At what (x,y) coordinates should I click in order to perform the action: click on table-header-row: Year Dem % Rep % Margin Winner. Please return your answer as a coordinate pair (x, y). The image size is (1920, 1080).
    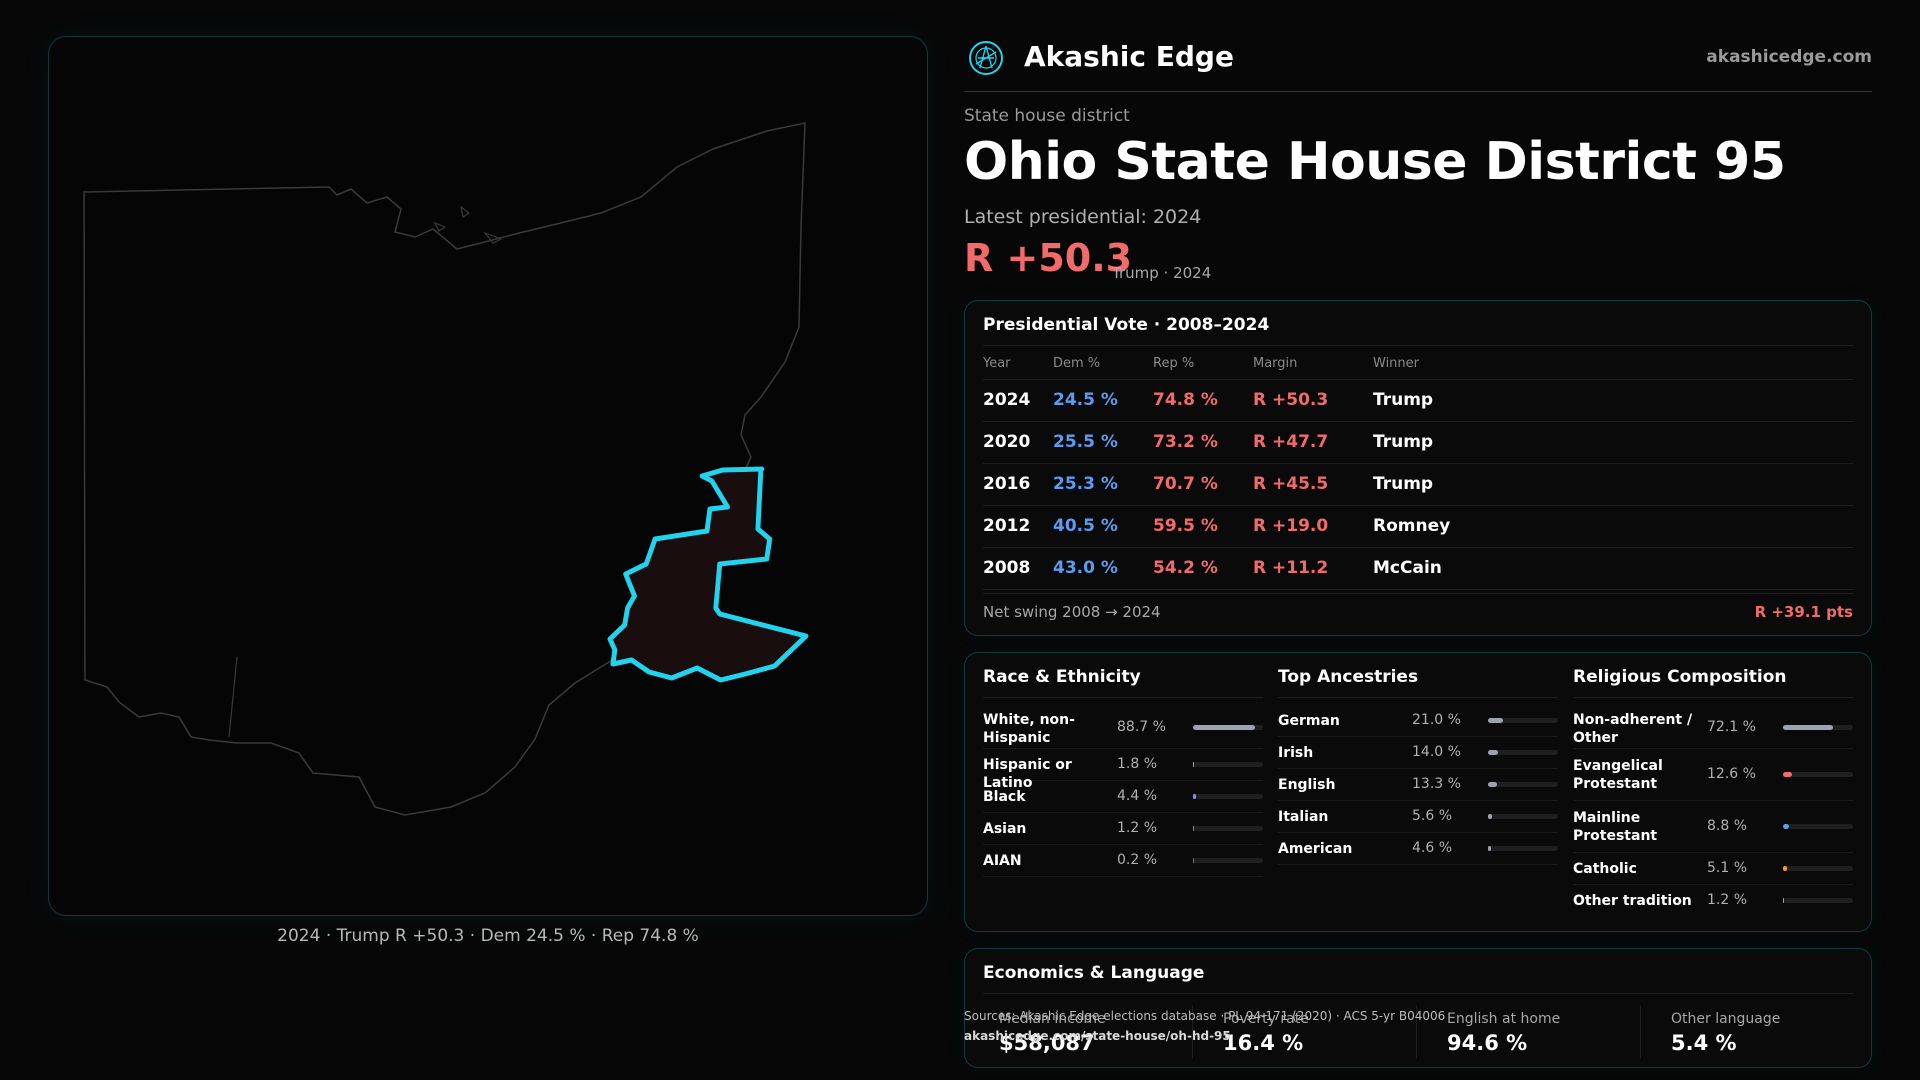
    Looking at the image, I should click on (1418, 364).